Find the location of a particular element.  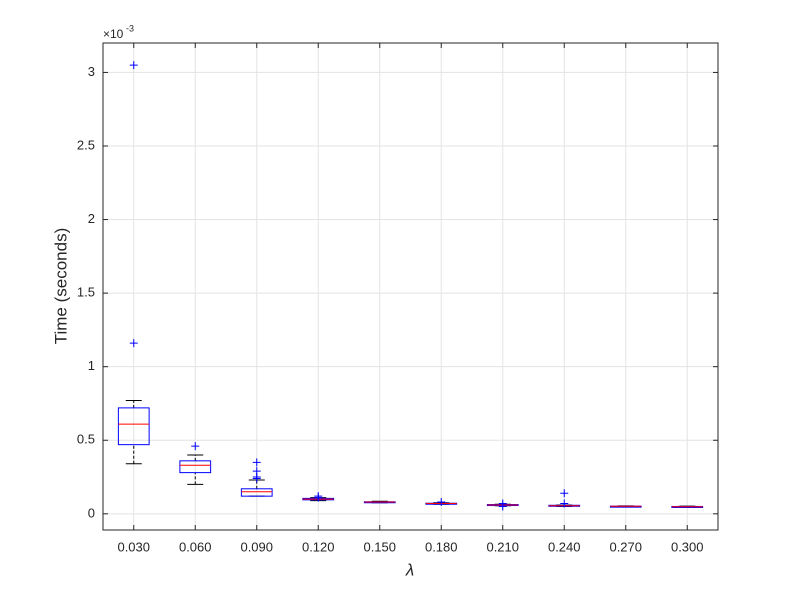

y-tick-label: 0.5 is located at coordinates (86, 439).